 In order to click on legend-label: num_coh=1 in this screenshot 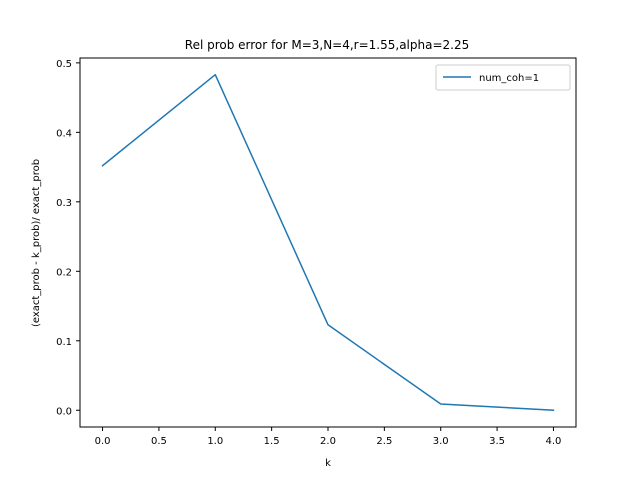, I will do `click(509, 78)`.